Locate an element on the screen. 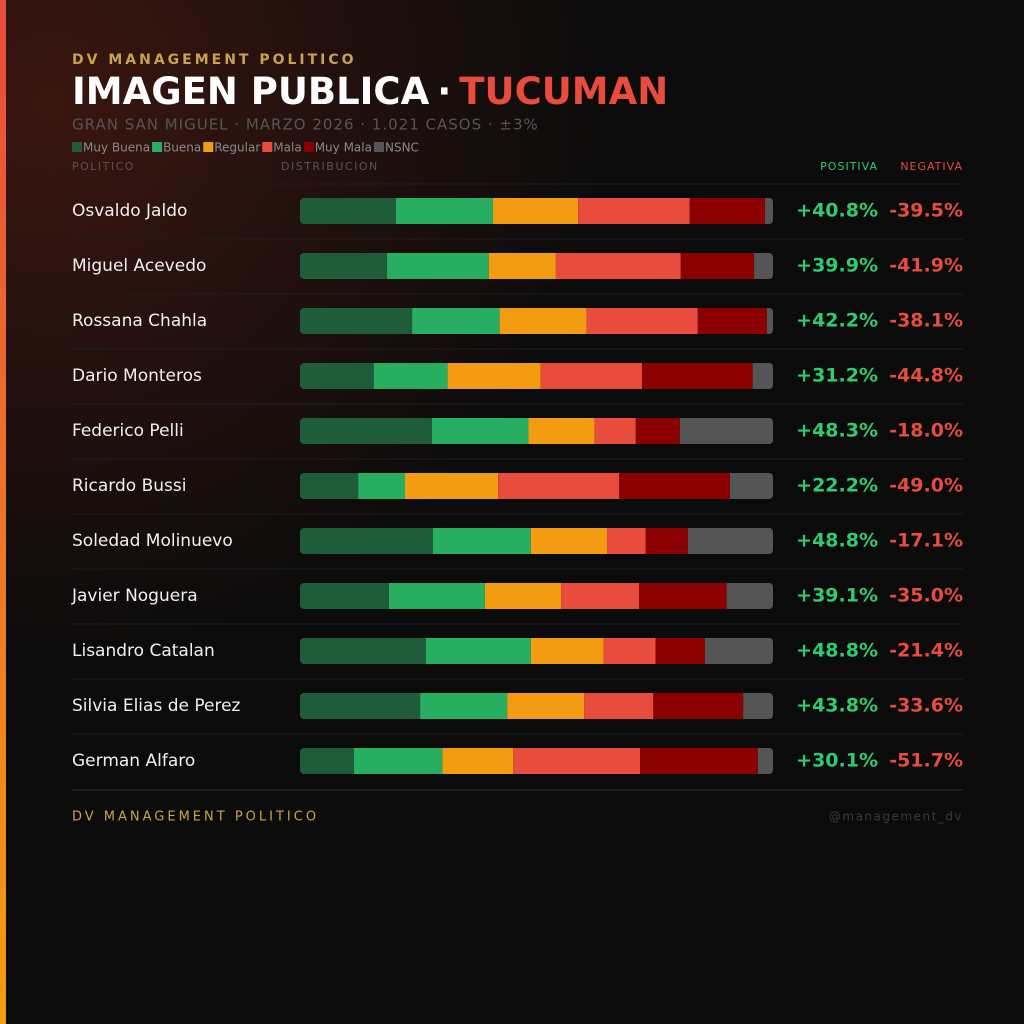 The height and width of the screenshot is (1024, 1024). politician-name: Miguel Acevedo is located at coordinates (139, 266).